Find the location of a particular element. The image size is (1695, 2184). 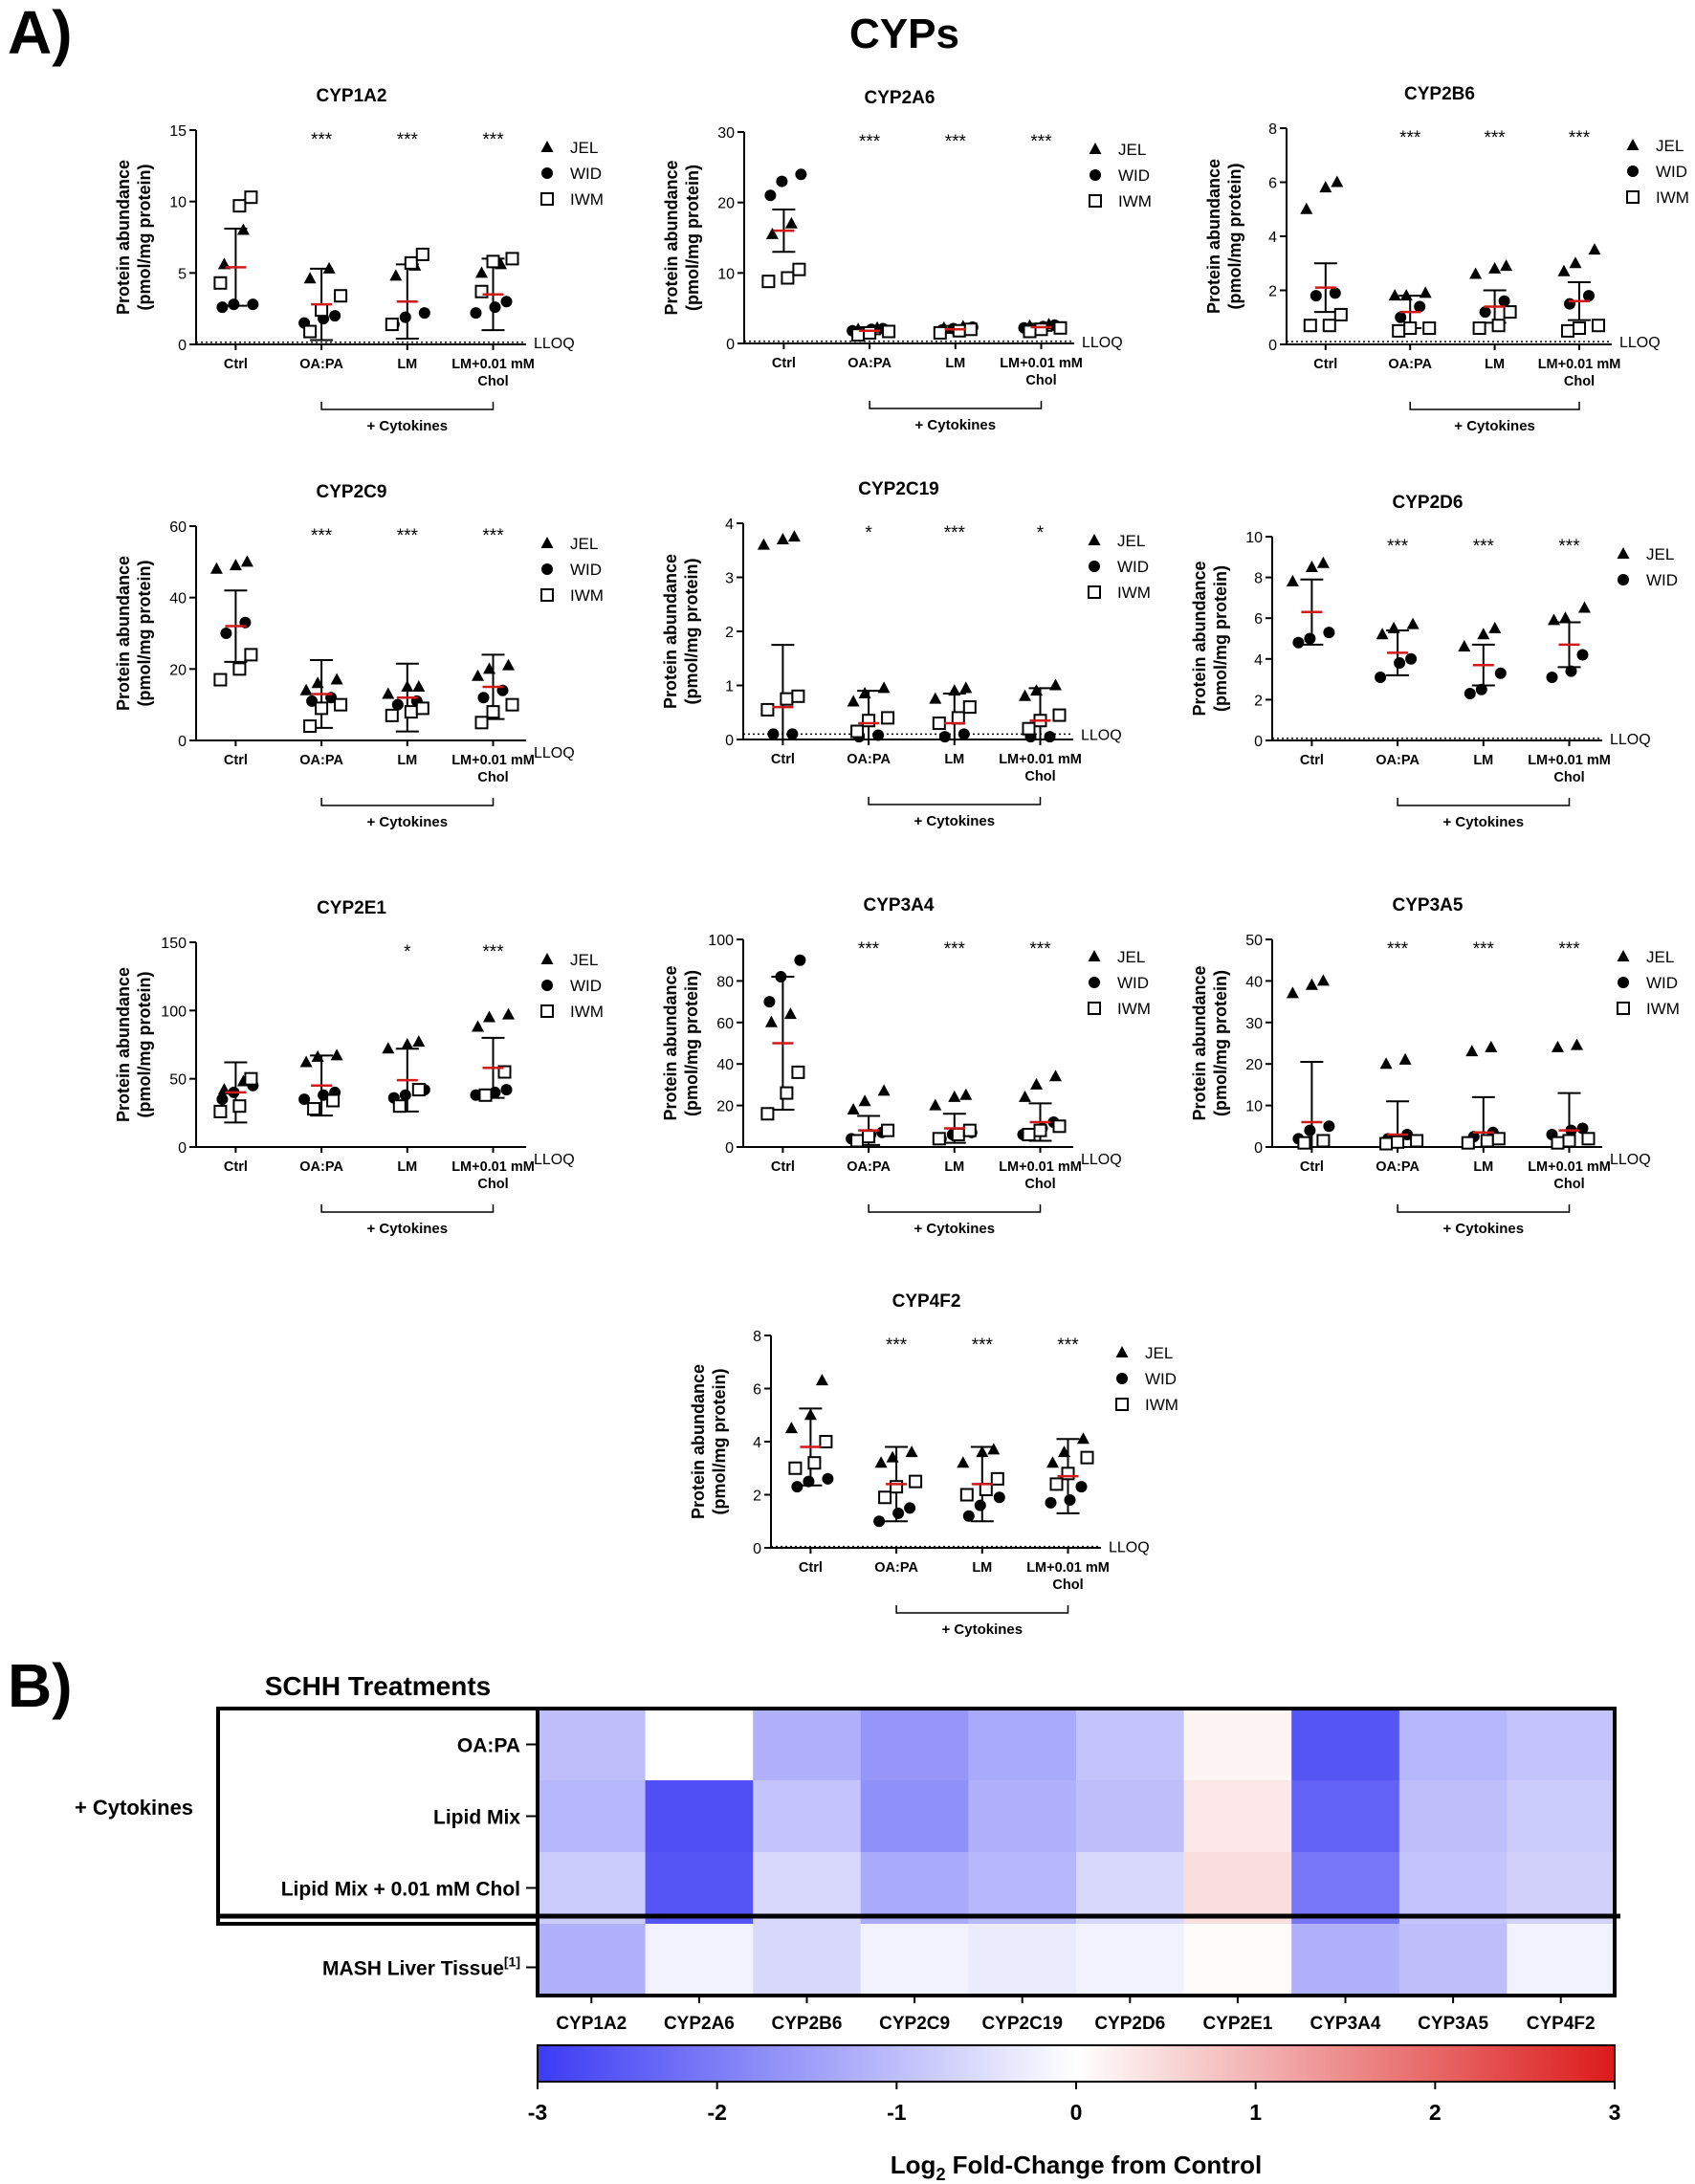

legend-marker-iwm is located at coordinates (1122, 1405).